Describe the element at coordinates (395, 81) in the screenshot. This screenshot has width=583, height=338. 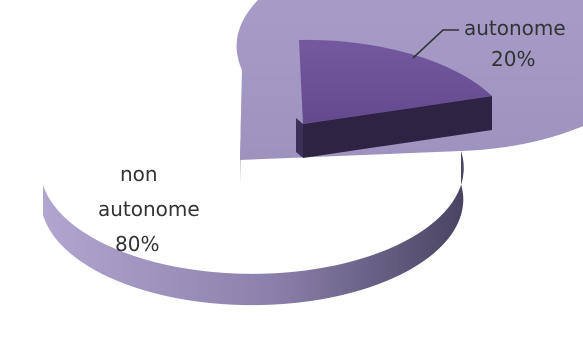
I see `slice-autonome-top` at that location.